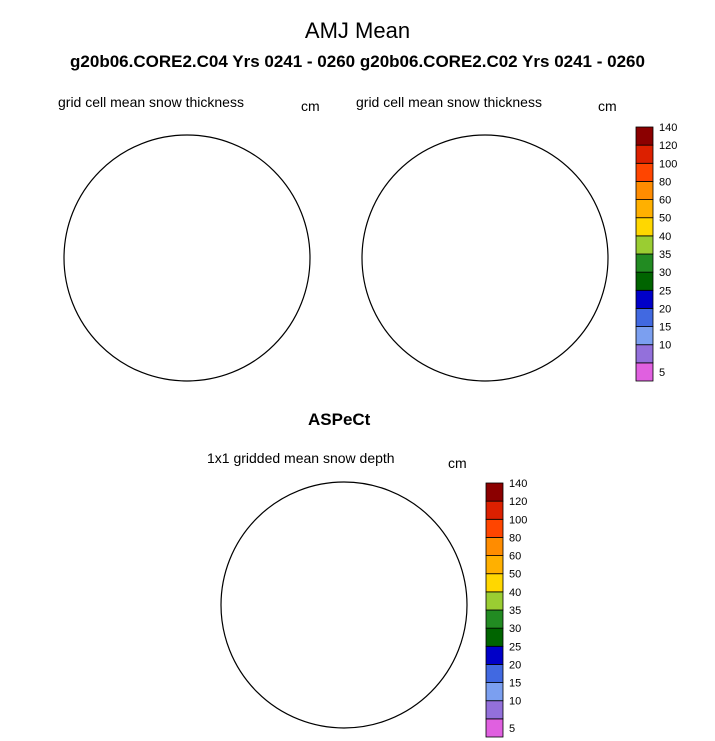 The height and width of the screenshot is (741, 715). What do you see at coordinates (151, 102) in the screenshot?
I see `panel1-label: grid cell mean snow thickness` at bounding box center [151, 102].